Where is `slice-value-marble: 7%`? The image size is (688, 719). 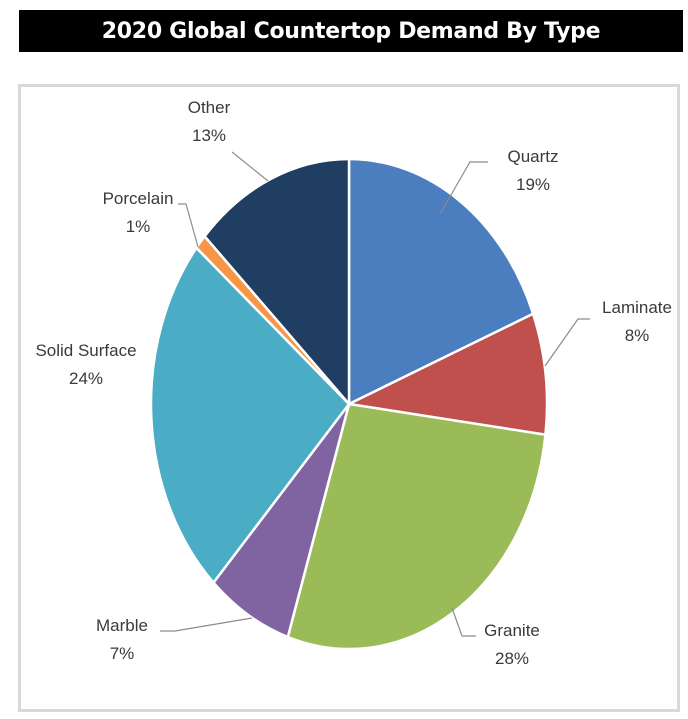 slice-value-marble: 7% is located at coordinates (122, 653).